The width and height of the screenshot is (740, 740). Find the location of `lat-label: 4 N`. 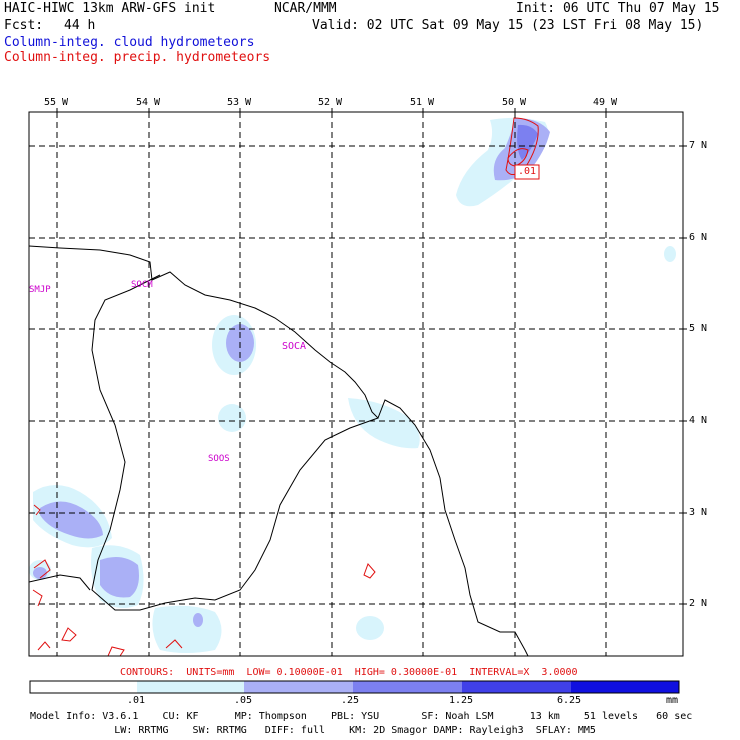

lat-label: 4 N is located at coordinates (698, 420).